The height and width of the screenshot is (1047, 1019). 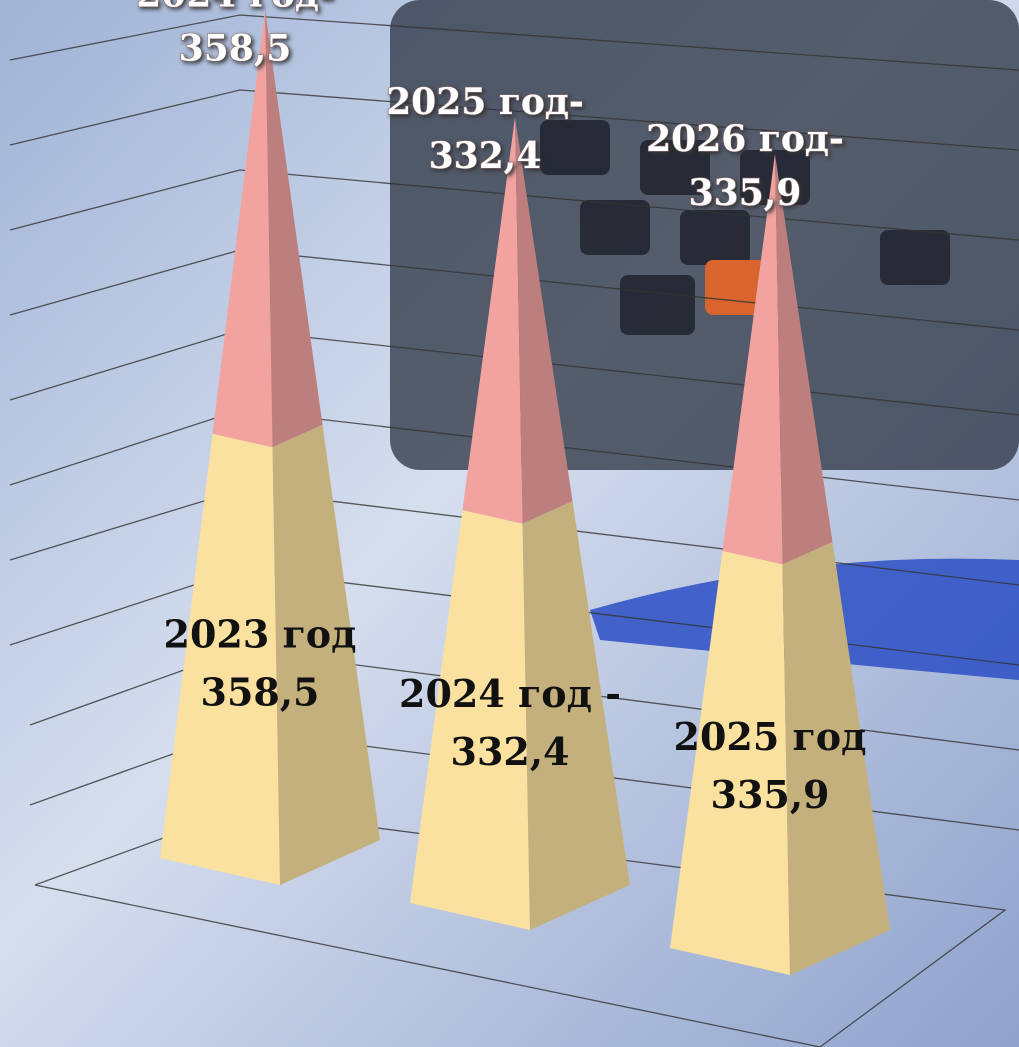 What do you see at coordinates (485, 102) in the screenshot?
I see `segment-label: 2025 год-` at bounding box center [485, 102].